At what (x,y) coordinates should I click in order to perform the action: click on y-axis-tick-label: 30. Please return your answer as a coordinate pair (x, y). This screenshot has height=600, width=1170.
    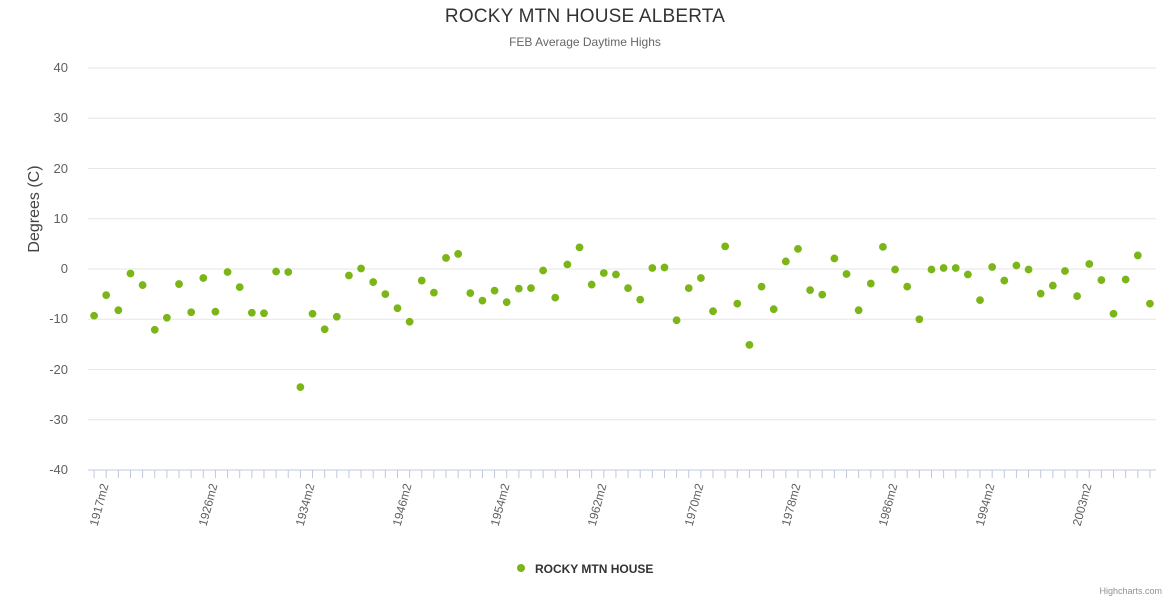
    Looking at the image, I should click on (60, 118).